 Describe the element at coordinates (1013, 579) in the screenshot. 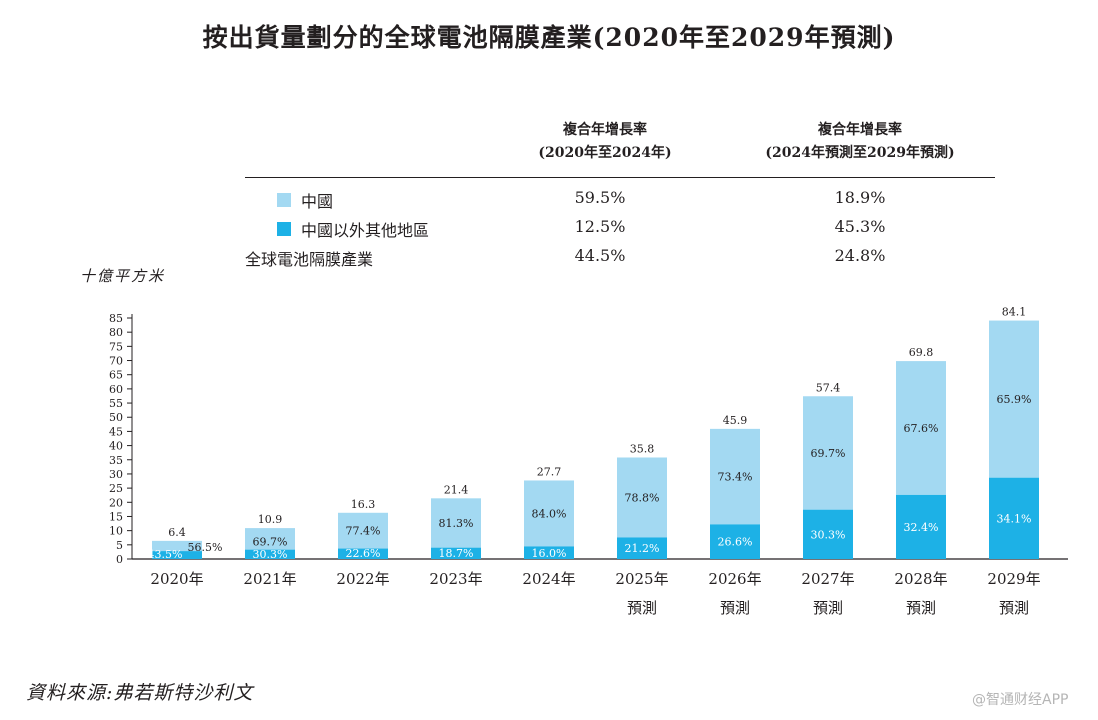

I see `x-category-label-9-0: 2029年` at that location.